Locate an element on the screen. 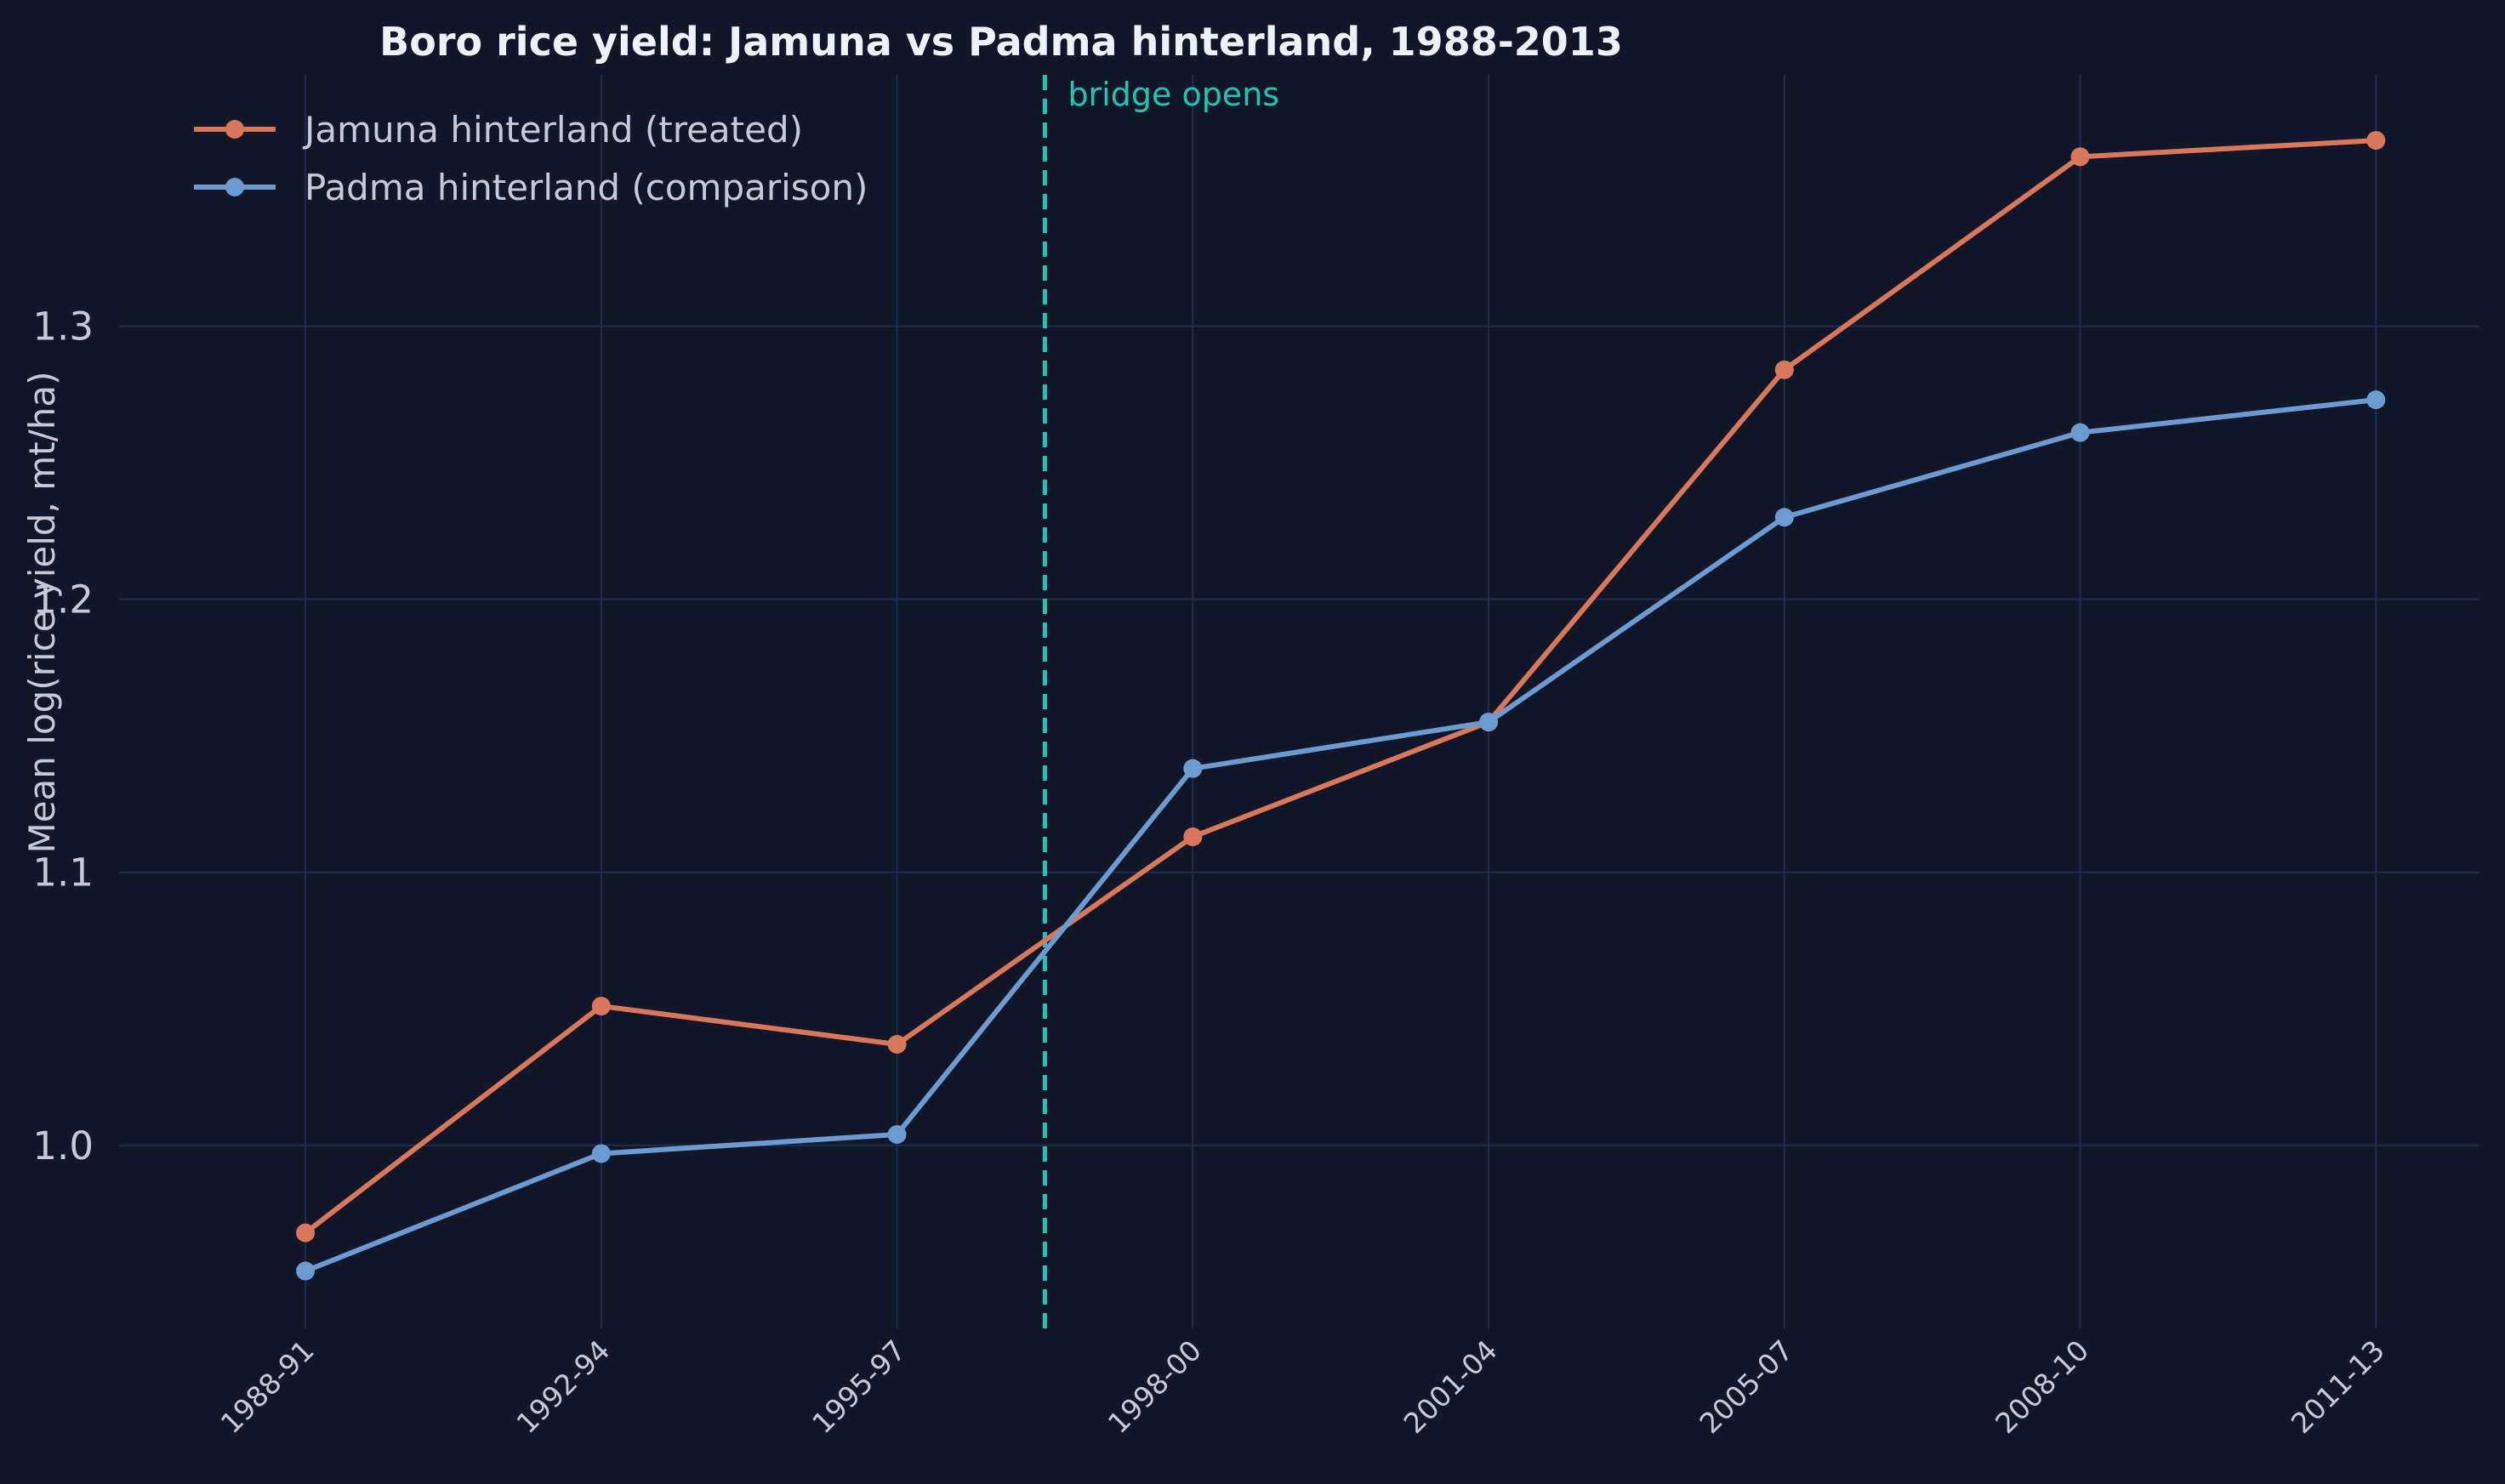 This screenshot has height=1484, width=2505. y-tick-label: 1.0 is located at coordinates (63, 1145).